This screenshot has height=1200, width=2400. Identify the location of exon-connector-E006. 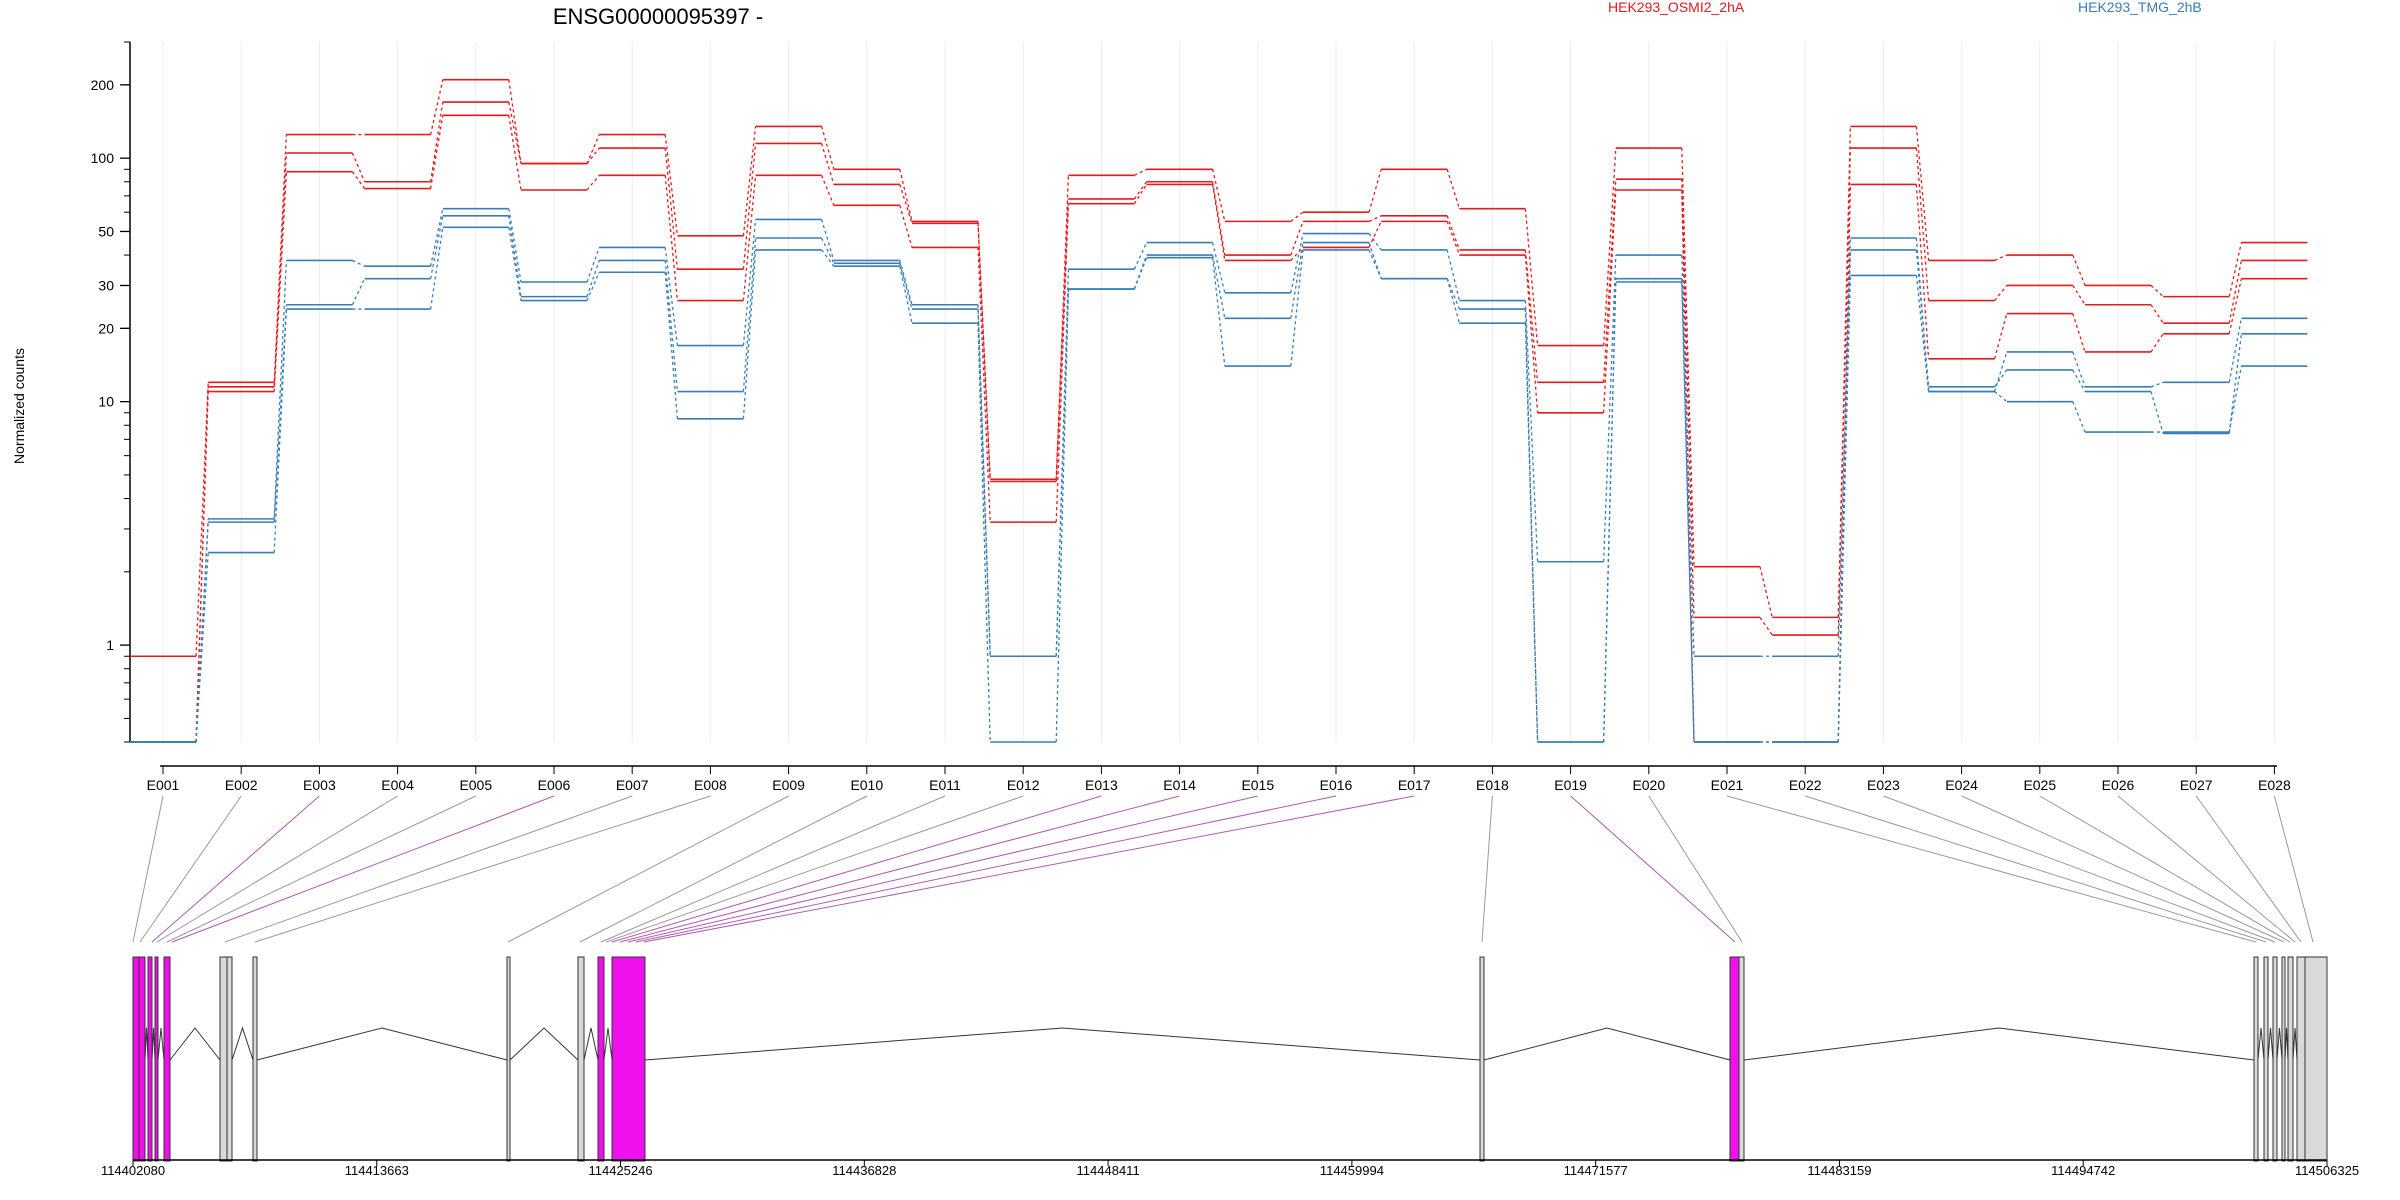
(363, 869).